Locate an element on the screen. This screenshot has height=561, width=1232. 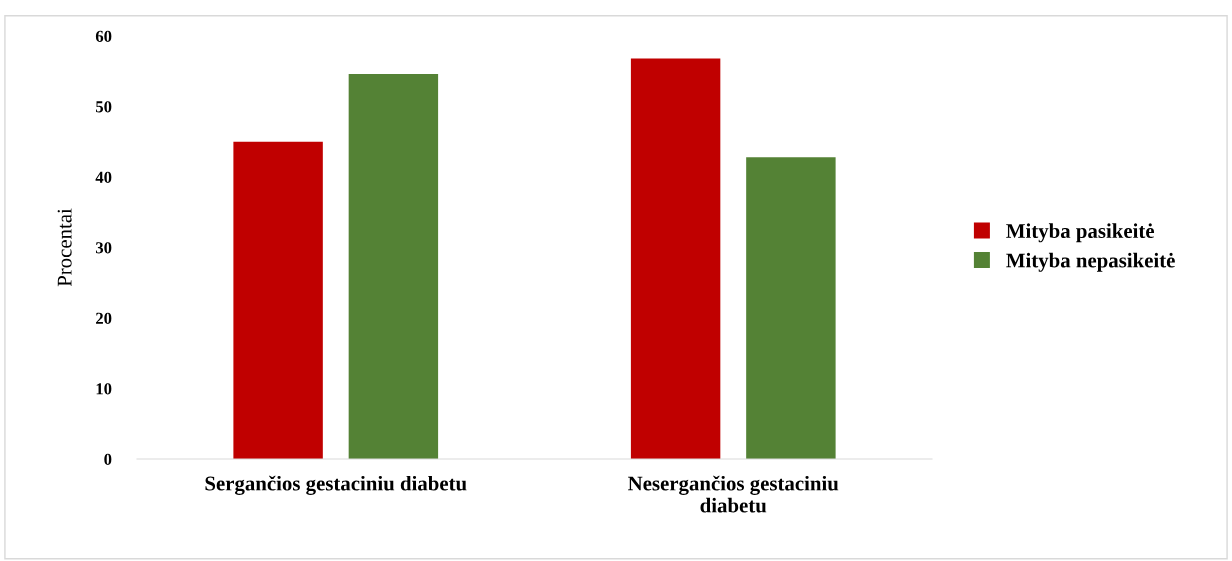
x-tick-label: Nesergančios gestaciniu diabetu is located at coordinates (733, 494).